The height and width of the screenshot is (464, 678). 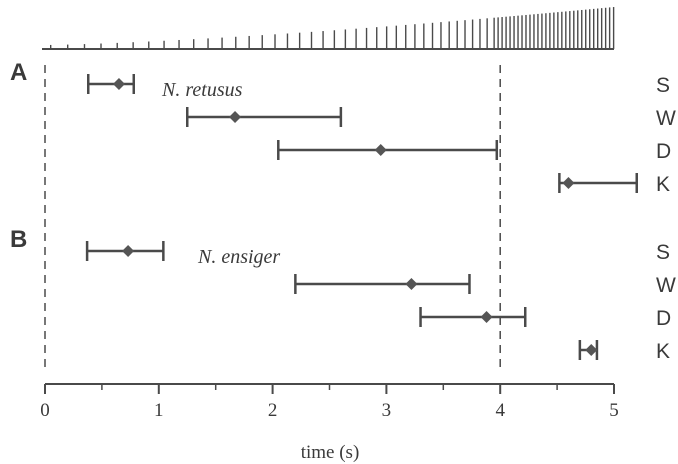 I want to click on species-label: N. retusus, so click(x=202, y=90).